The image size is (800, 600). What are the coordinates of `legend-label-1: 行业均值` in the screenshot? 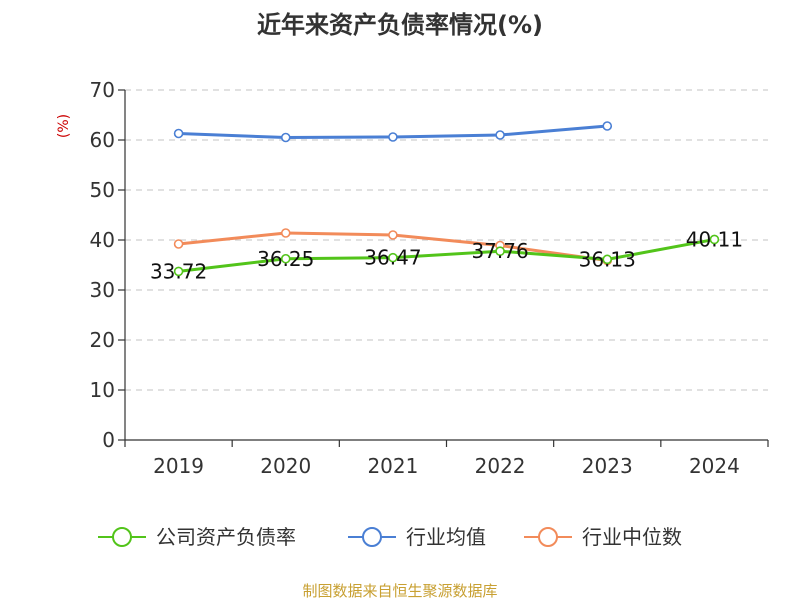 It's located at (446, 537).